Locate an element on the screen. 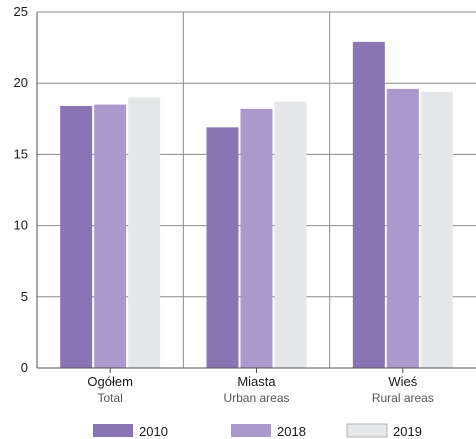 This screenshot has width=476, height=439. y-tick-label: 10 is located at coordinates (21, 225).